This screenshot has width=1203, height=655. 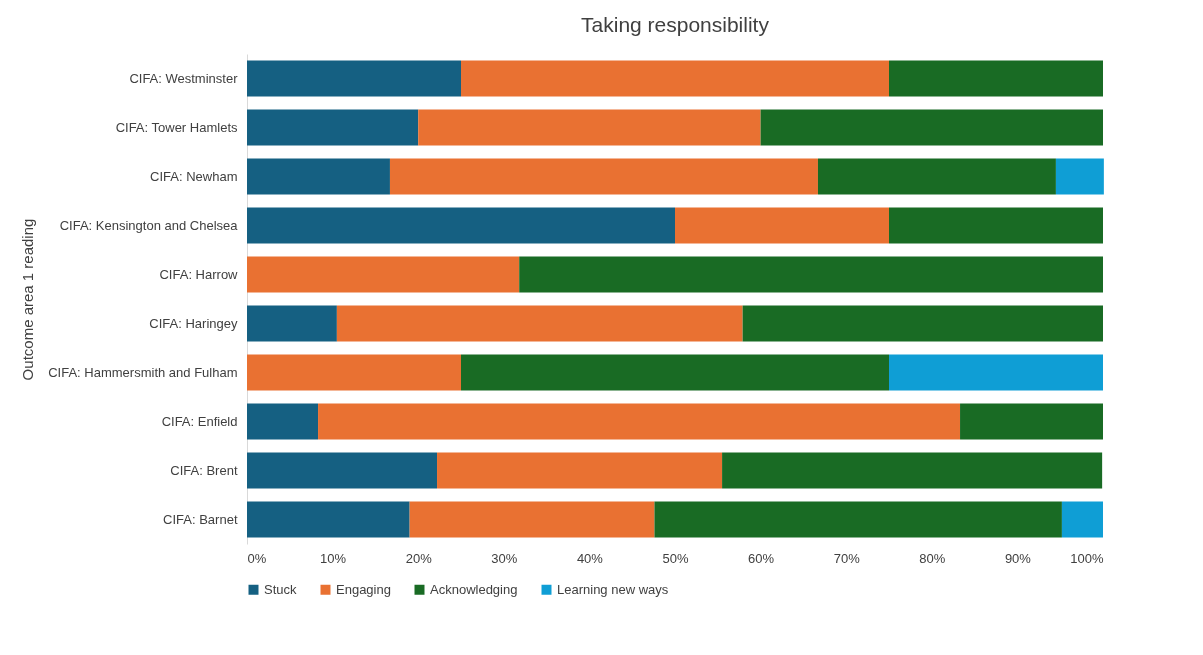 I want to click on chart-title: Taking responsibility, so click(x=675, y=24).